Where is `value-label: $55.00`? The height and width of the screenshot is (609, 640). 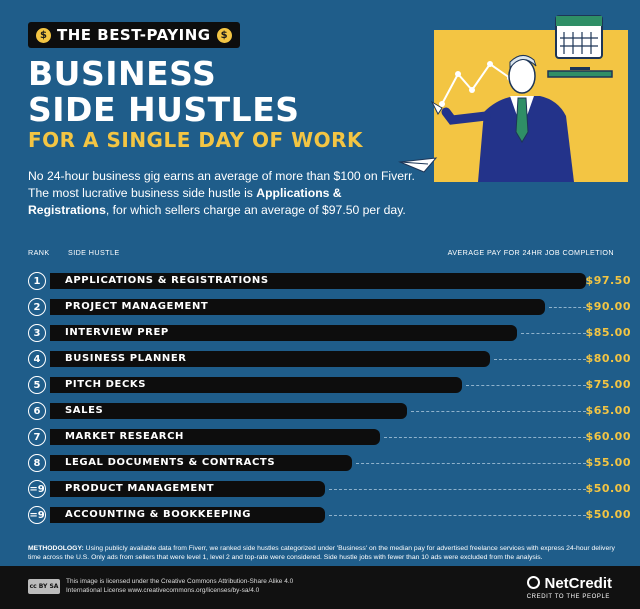 value-label: $55.00 is located at coordinates (608, 462).